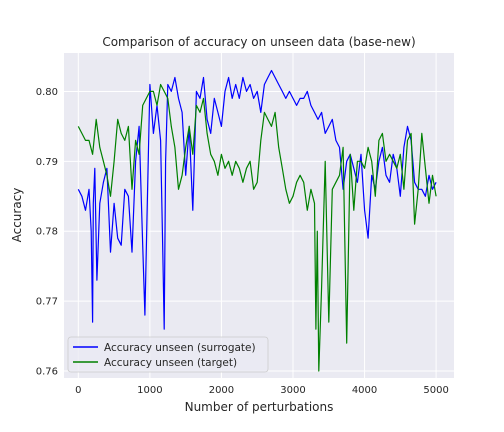 The image size is (504, 432). I want to click on x-tick-label: 4000, so click(364, 390).